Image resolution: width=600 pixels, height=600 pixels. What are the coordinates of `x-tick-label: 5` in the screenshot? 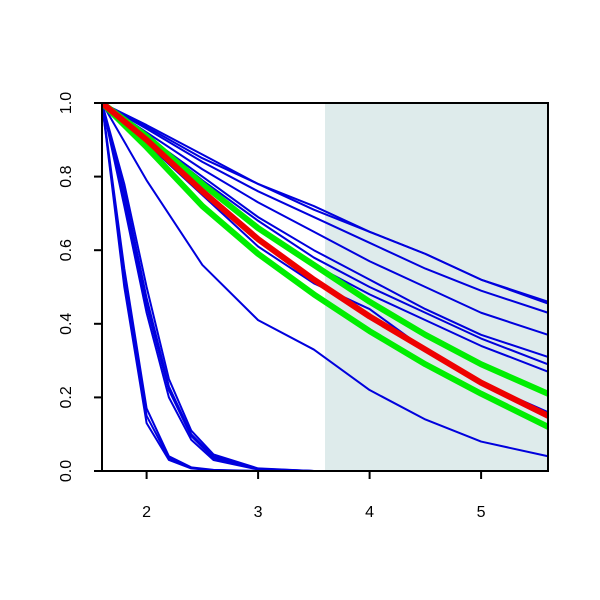 It's located at (481, 512).